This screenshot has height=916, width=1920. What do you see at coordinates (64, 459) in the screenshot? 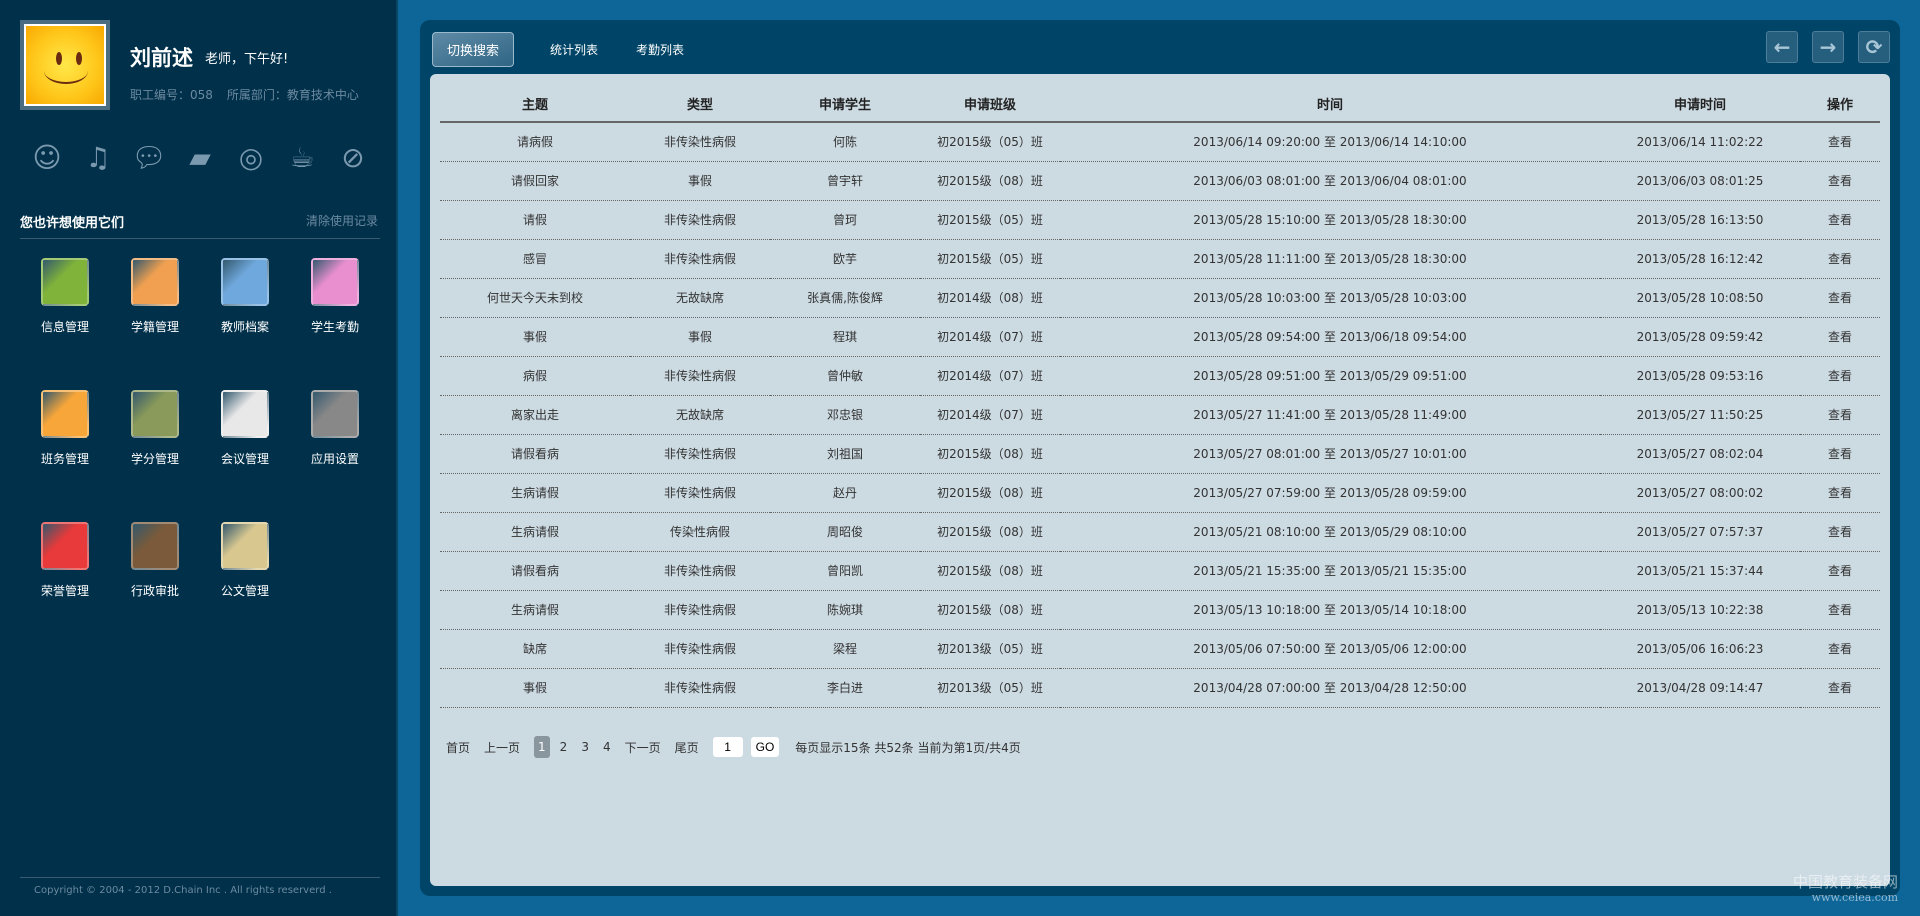
I see `app-label: 班务管理` at bounding box center [64, 459].